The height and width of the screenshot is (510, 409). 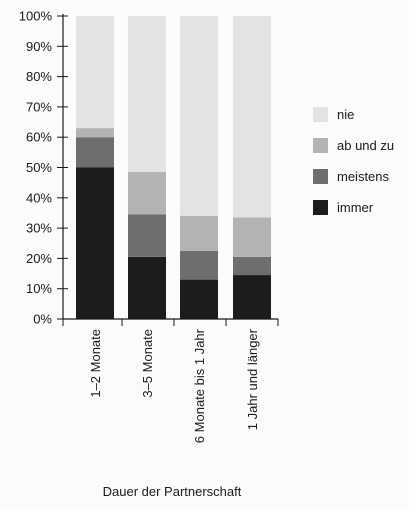 I want to click on legend-label: immer, so click(x=355, y=207).